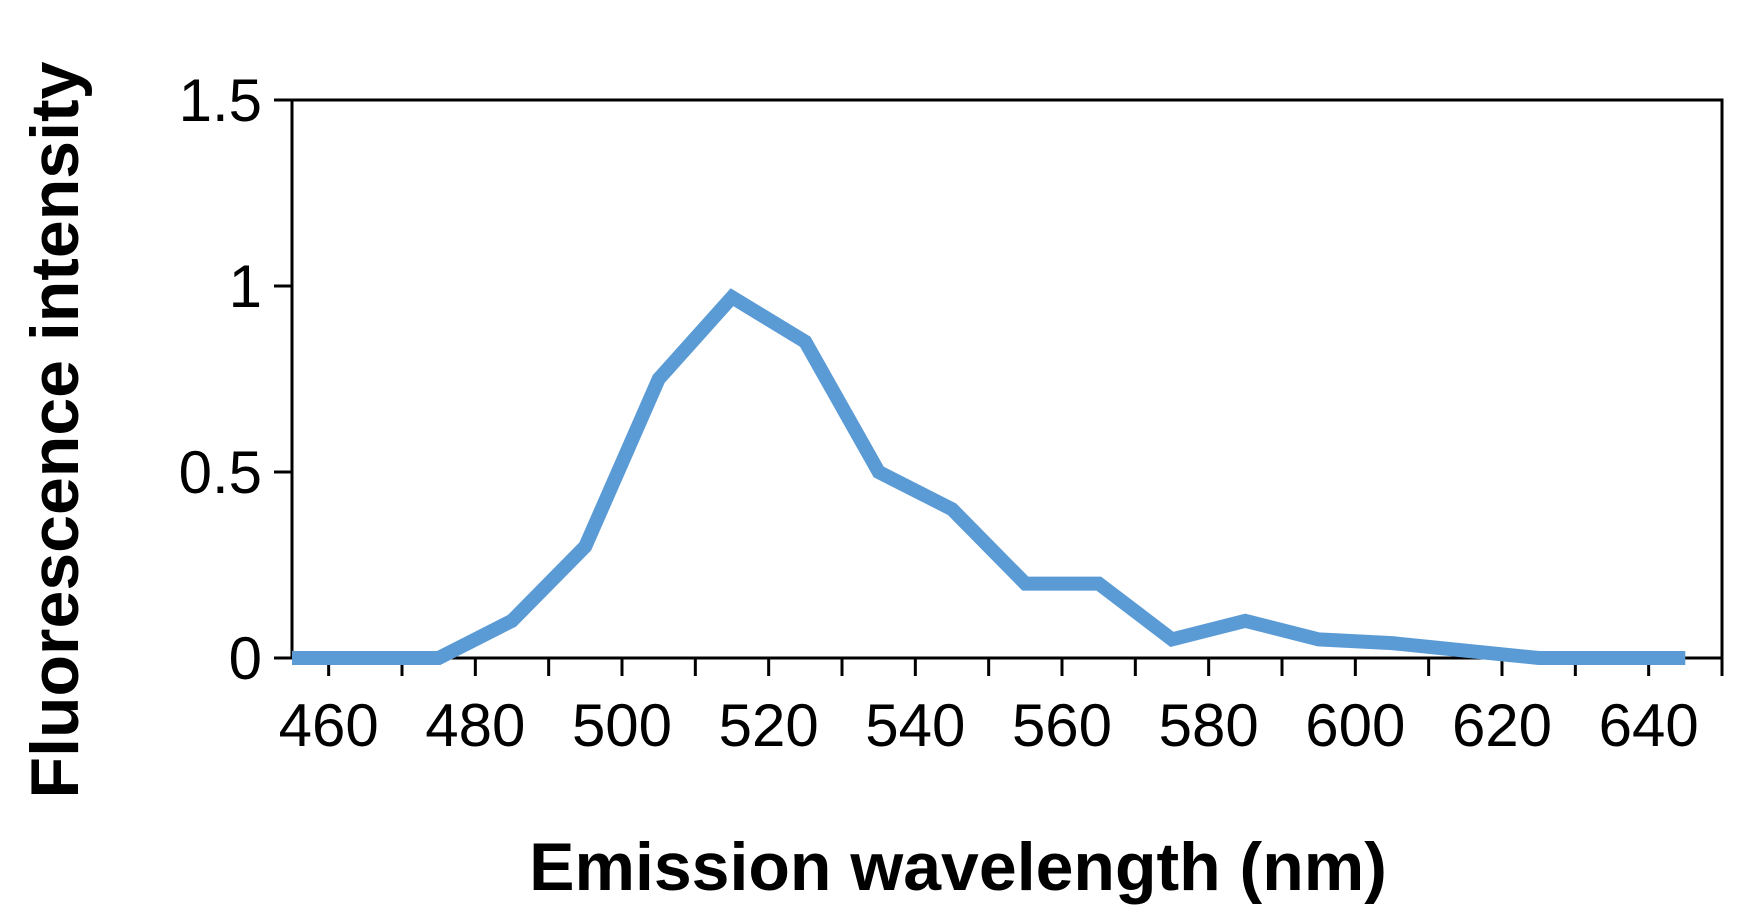 This screenshot has height=922, width=1741. Describe the element at coordinates (1209, 725) in the screenshot. I see `x-tick-label: 580` at that location.